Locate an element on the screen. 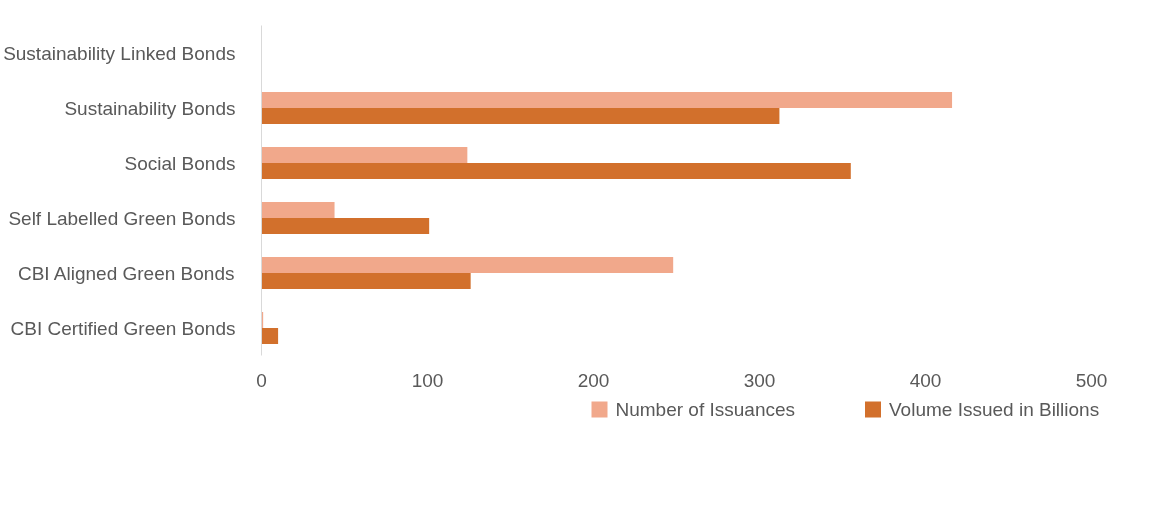 This screenshot has width=1176, height=514. legend-label: Volume Issued in Billions is located at coordinates (994, 409).